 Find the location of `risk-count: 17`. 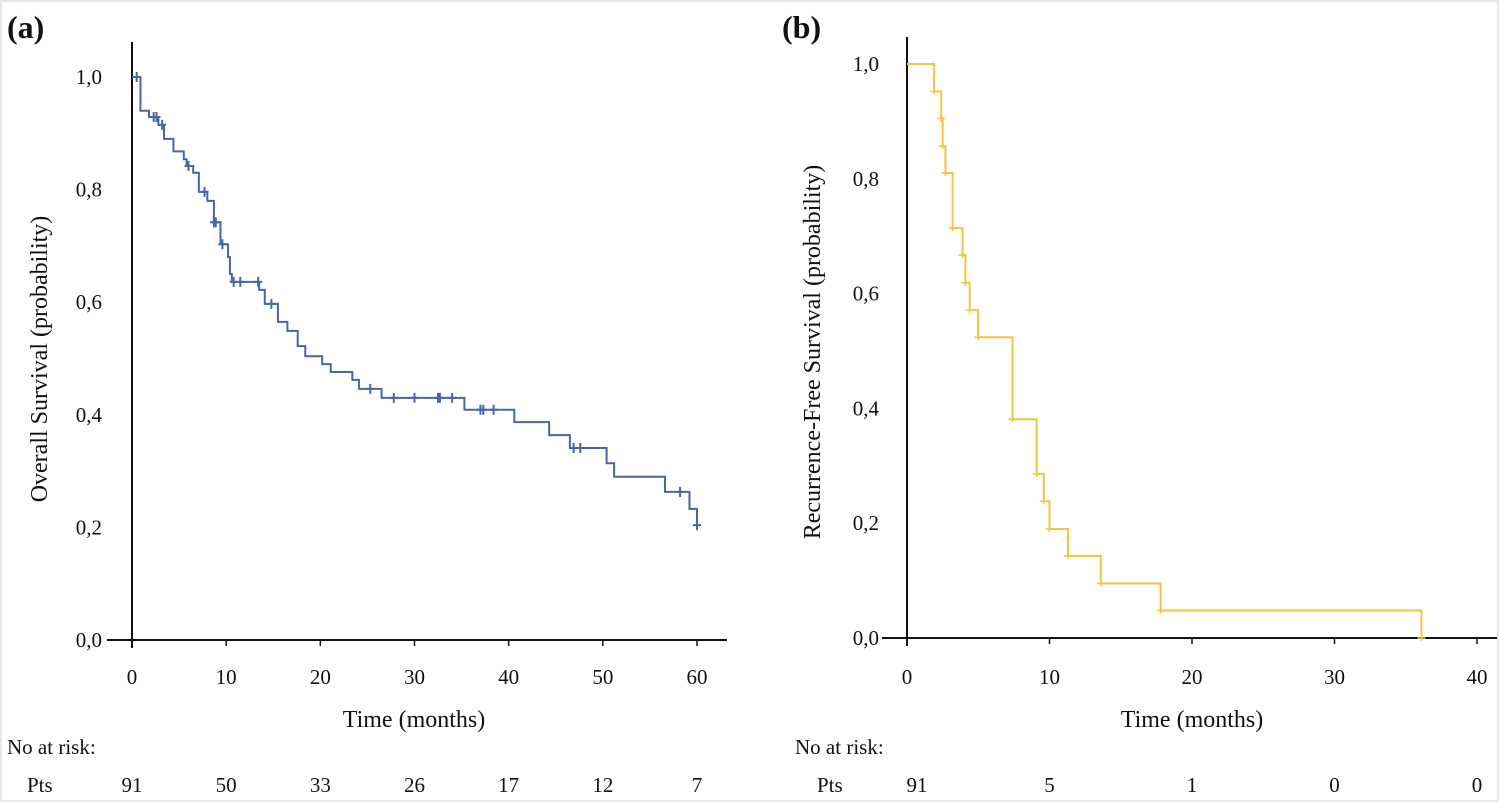

risk-count: 17 is located at coordinates (508, 785).